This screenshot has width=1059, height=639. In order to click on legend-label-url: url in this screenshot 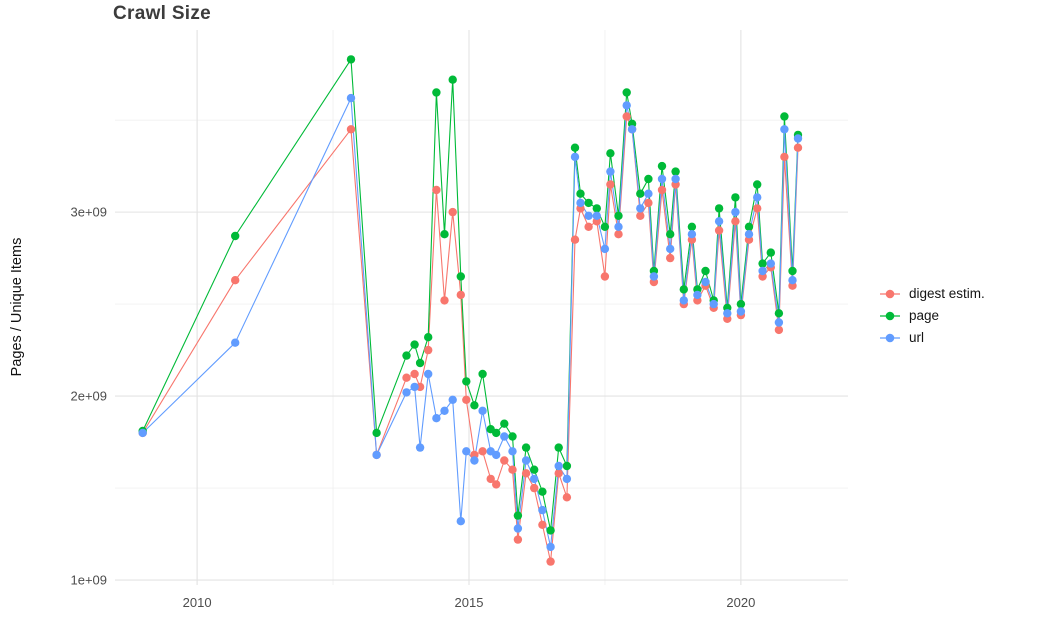, I will do `click(917, 337)`.